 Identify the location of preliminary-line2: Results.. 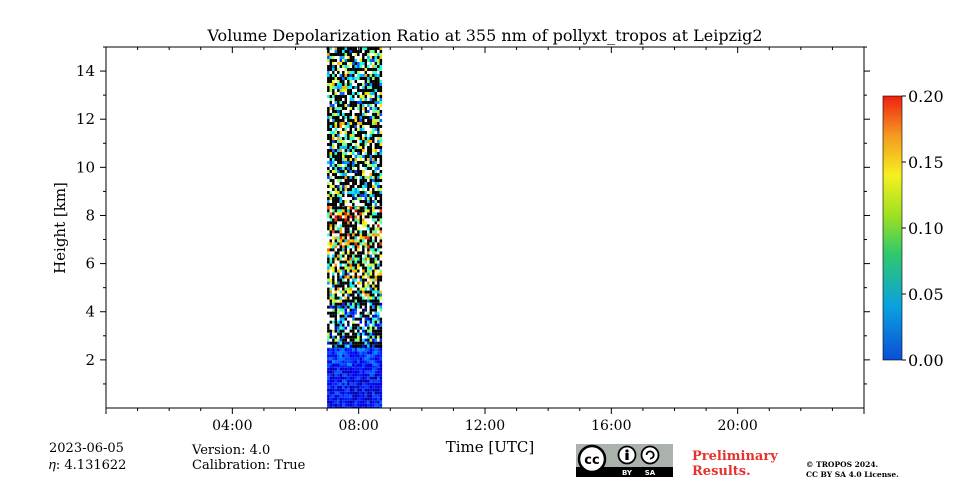
(721, 471).